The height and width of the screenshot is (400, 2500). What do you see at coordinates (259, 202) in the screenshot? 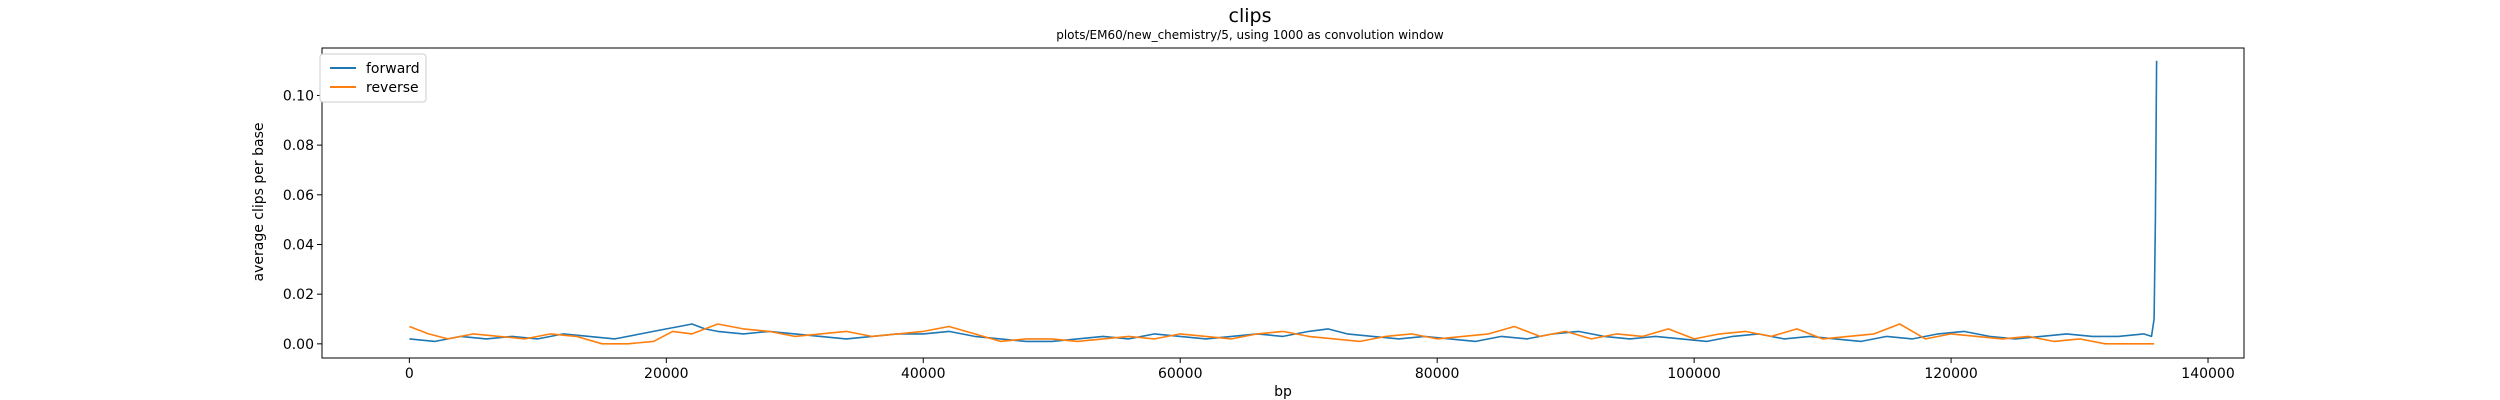
I see `y-axis-label: average clips per base` at bounding box center [259, 202].